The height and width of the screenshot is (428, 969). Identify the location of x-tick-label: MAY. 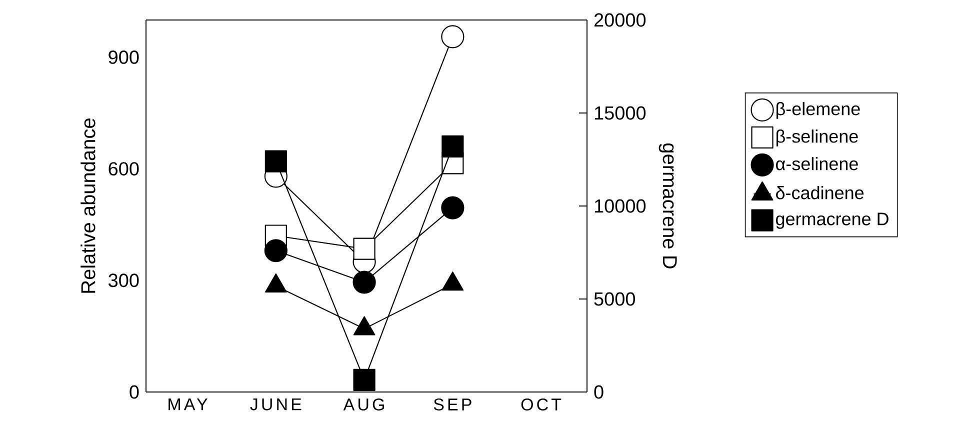
(188, 404).